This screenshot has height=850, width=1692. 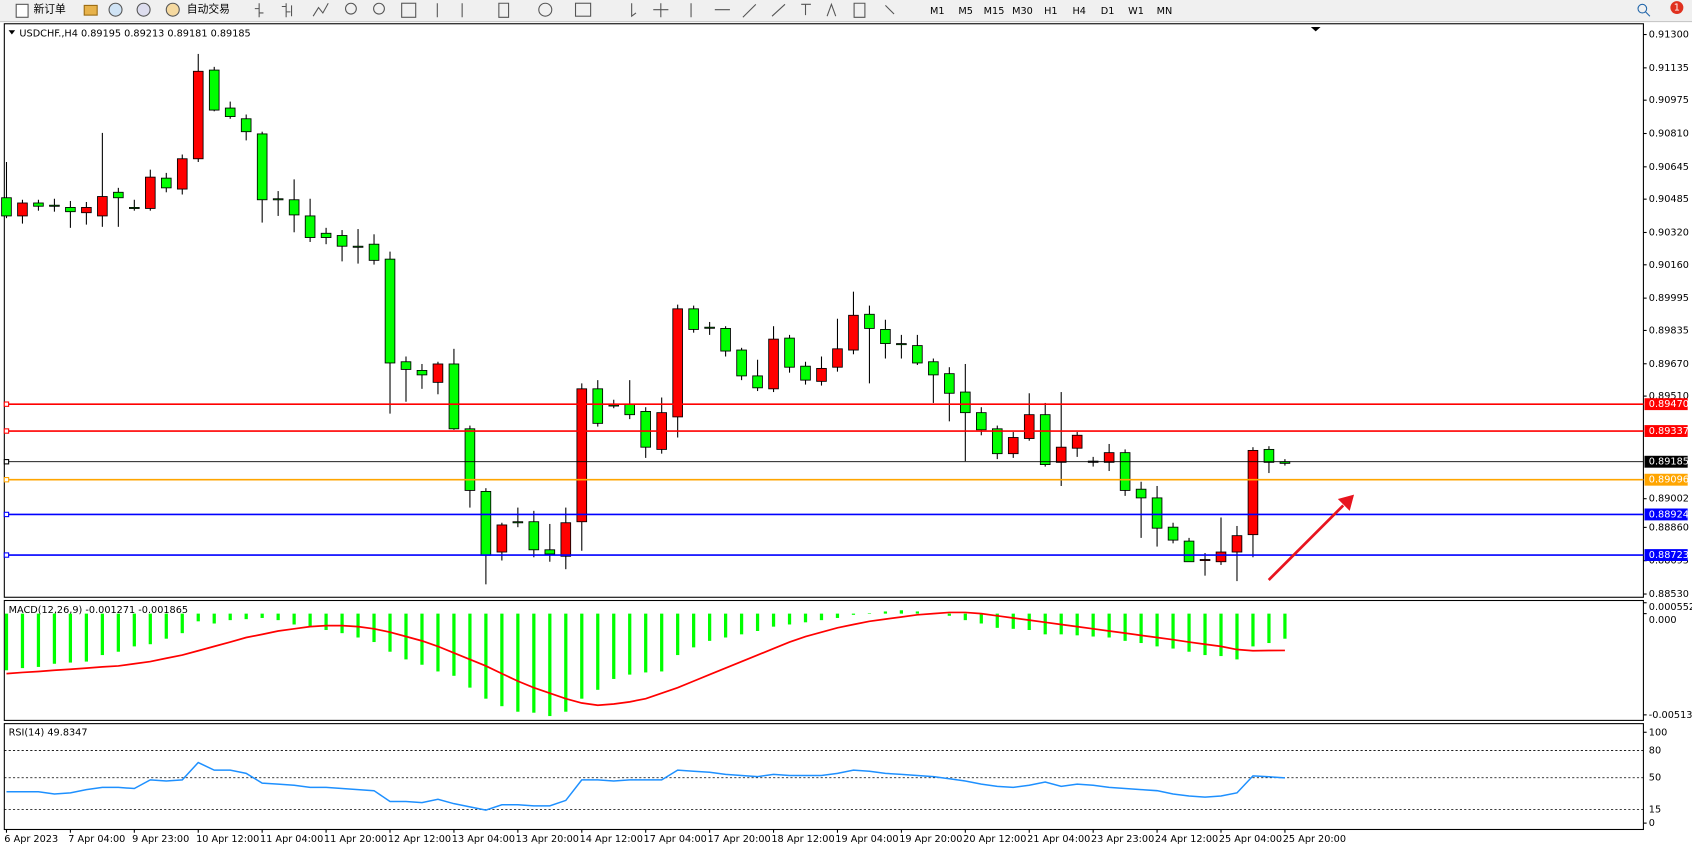 I want to click on timeframe-button: MN, so click(x=1165, y=11).